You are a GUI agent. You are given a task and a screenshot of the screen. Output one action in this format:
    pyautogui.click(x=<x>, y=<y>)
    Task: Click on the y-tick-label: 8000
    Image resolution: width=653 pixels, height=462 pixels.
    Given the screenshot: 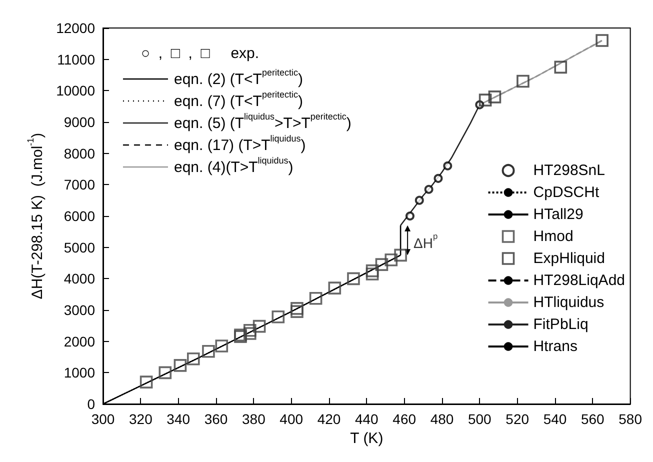 What is the action you would take?
    pyautogui.click(x=80, y=153)
    